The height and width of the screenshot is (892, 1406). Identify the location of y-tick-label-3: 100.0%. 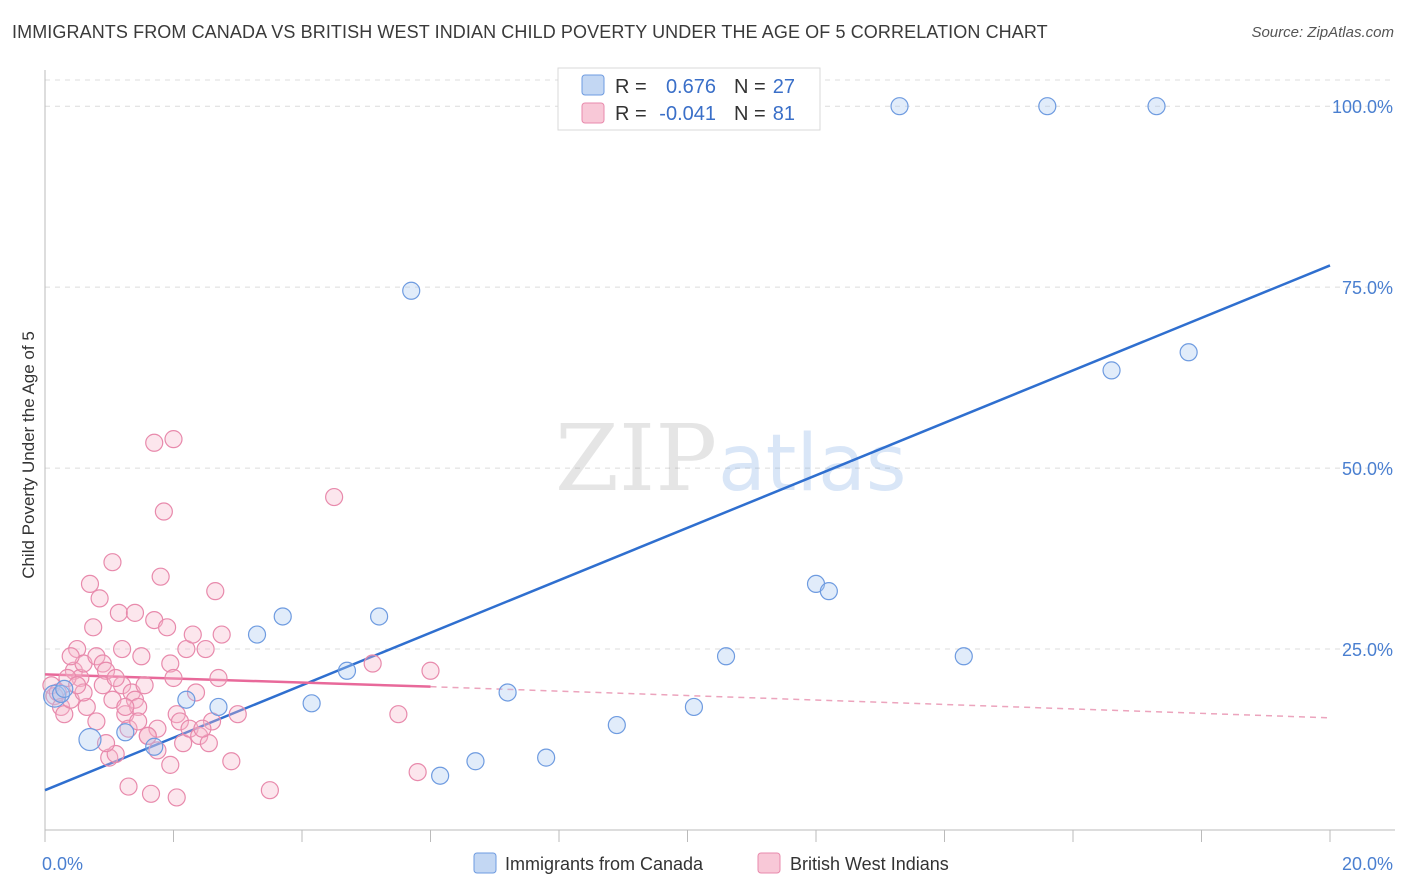
(1362, 107).